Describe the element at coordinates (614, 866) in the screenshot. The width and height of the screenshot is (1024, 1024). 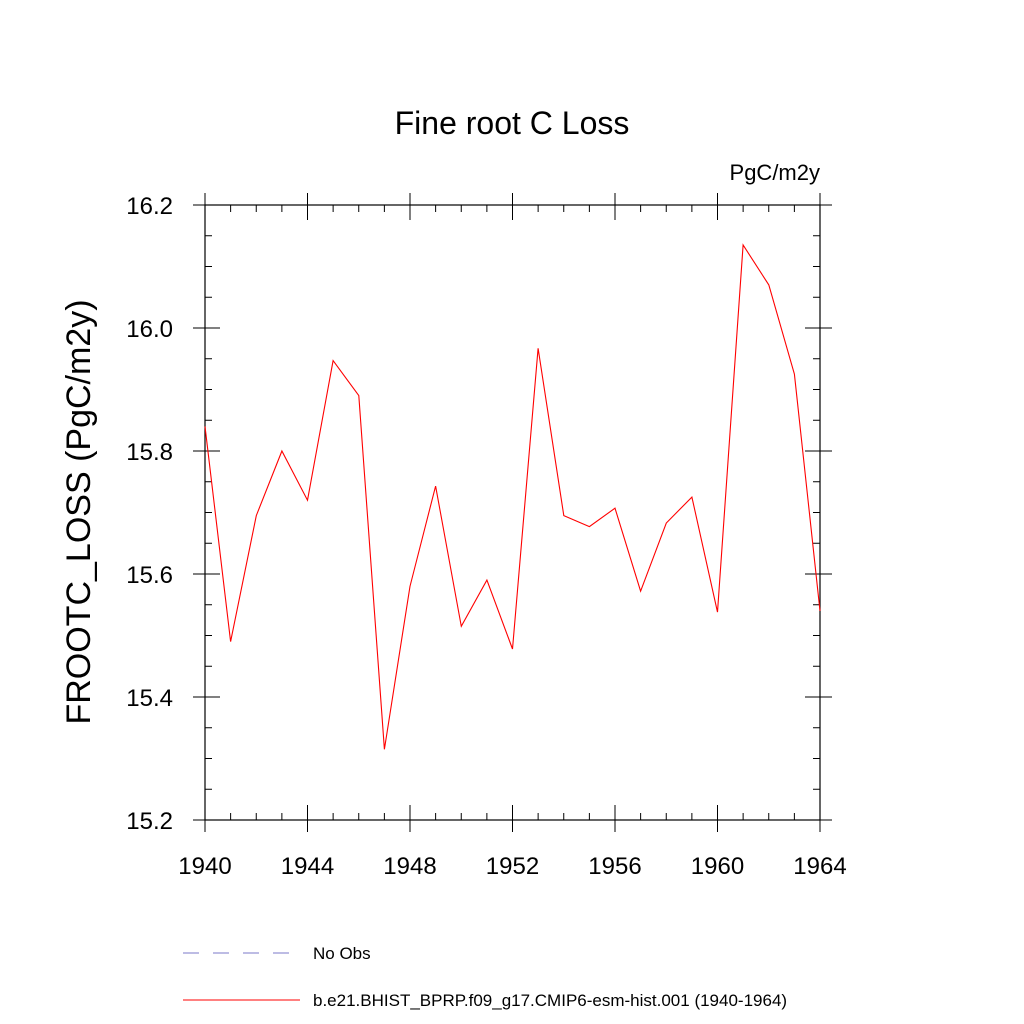
I see `x-tick-label: 1956` at that location.